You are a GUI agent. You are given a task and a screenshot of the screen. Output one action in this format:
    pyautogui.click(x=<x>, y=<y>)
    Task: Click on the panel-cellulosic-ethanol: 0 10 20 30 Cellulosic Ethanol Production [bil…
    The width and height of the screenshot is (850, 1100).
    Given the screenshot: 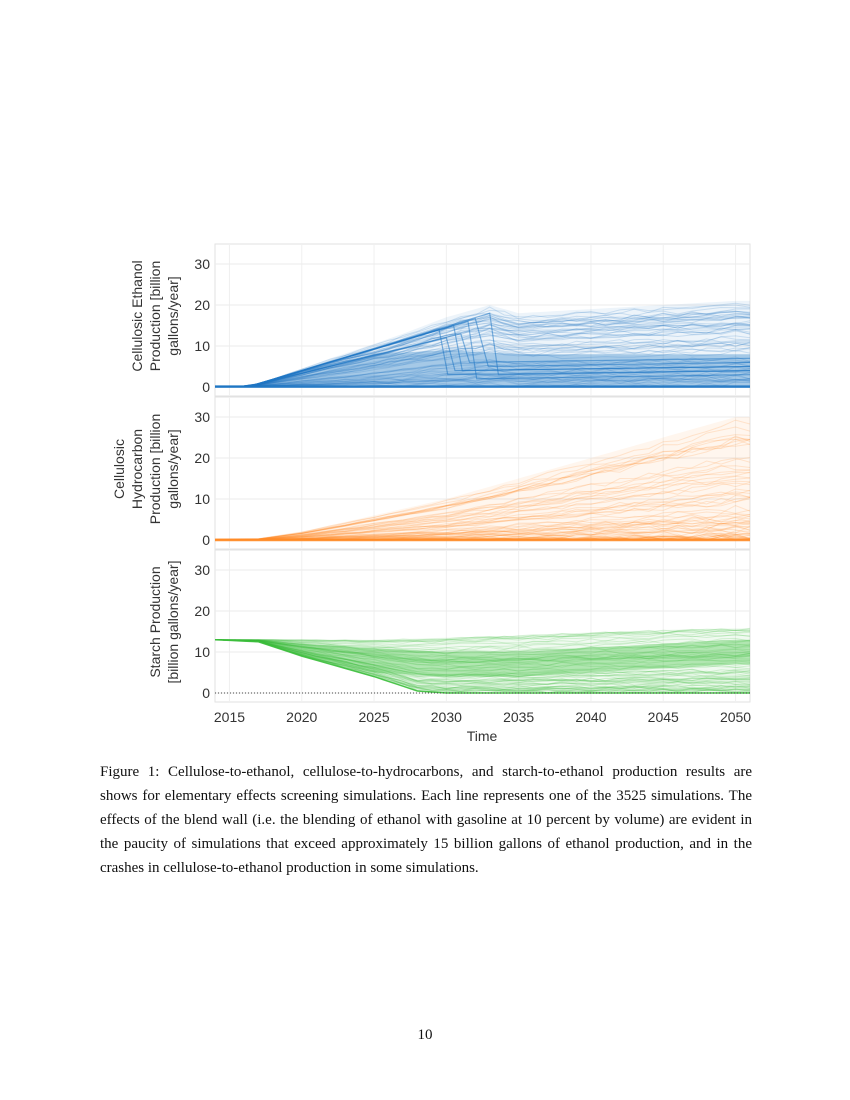 What is the action you would take?
    pyautogui.click(x=440, y=320)
    